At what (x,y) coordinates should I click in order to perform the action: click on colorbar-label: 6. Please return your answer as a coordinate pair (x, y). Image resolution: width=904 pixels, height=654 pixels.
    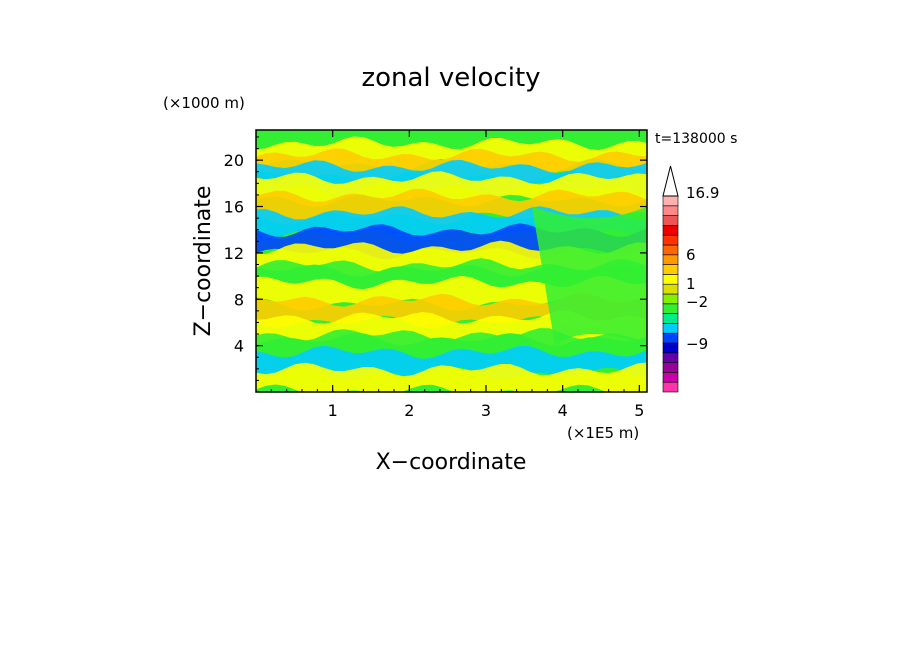
    Looking at the image, I should click on (691, 255).